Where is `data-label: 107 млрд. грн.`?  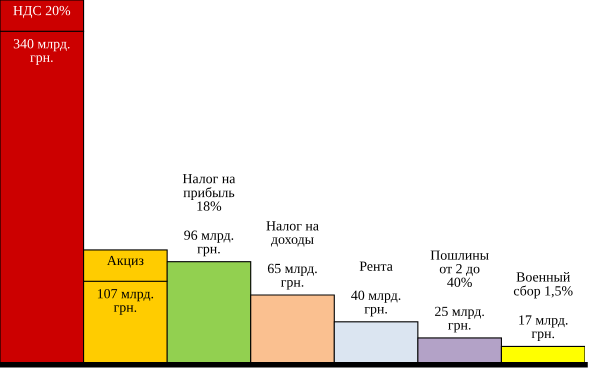 data-label: 107 млрд. грн. is located at coordinates (126, 302).